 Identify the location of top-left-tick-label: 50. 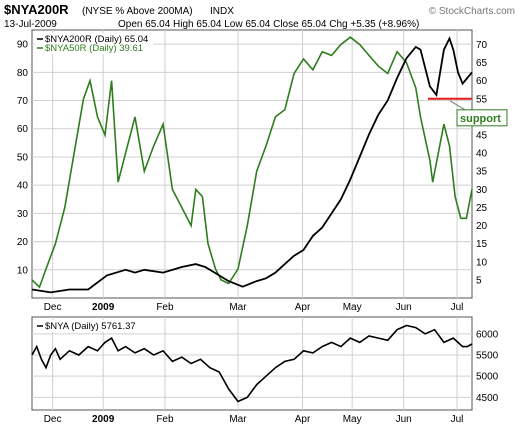
(23, 157).